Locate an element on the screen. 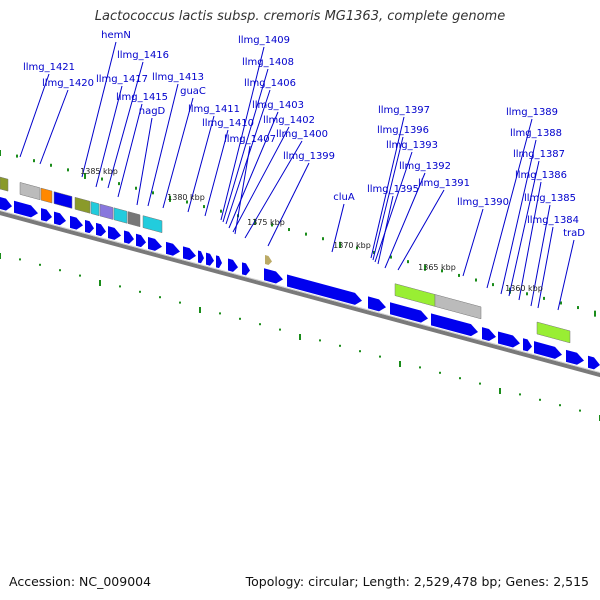 The height and width of the screenshot is (600, 600). feature-arrow is located at coordinates (268, 260).